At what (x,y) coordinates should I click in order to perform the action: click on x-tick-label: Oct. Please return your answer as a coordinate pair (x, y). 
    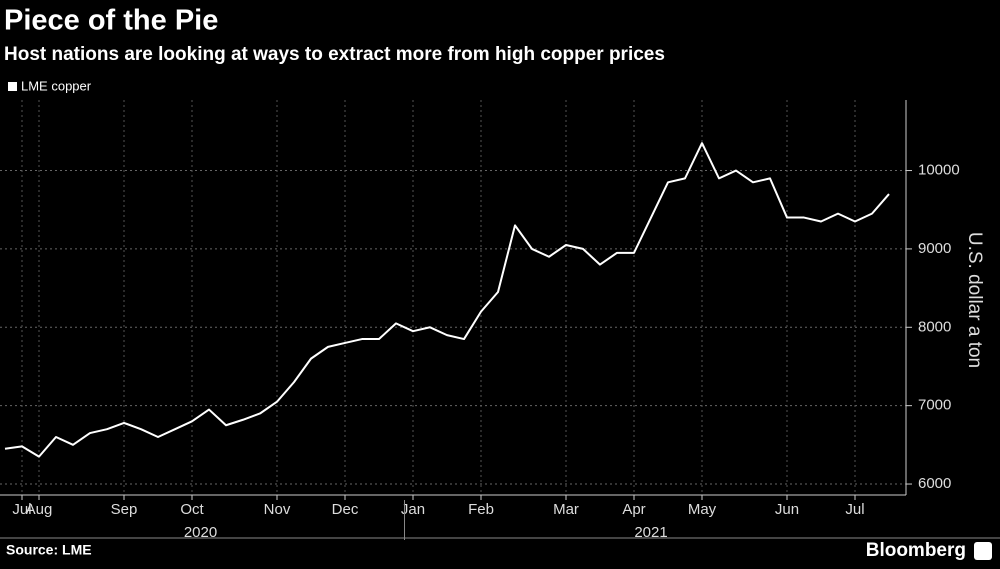
    Looking at the image, I should click on (192, 509).